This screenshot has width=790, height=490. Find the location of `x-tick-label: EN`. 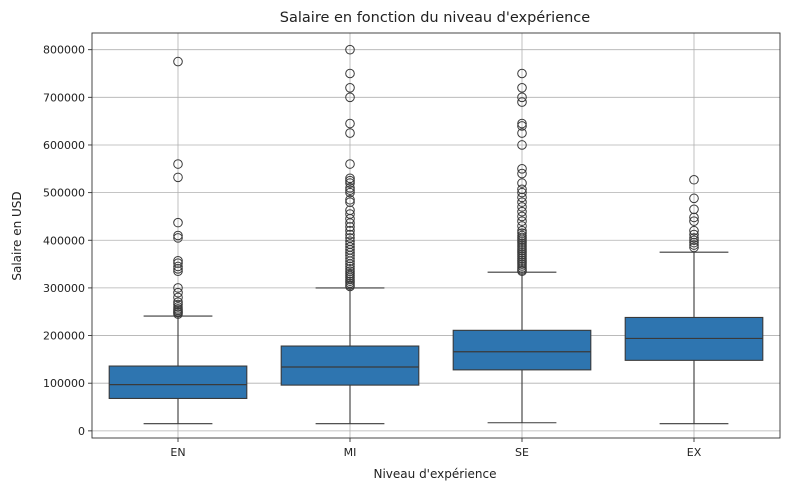

x-tick-label: EN is located at coordinates (177, 452).